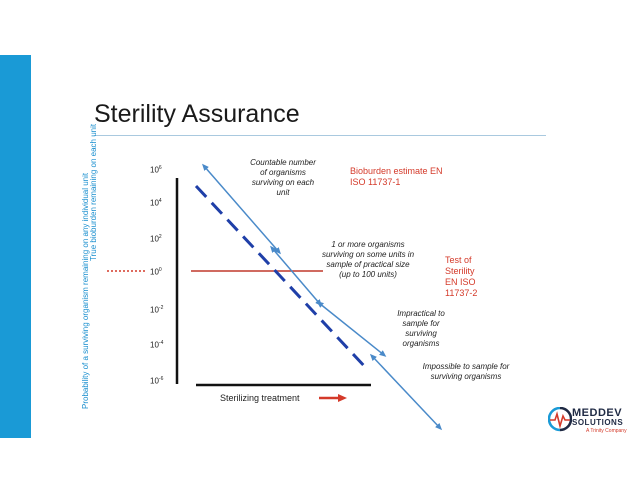 This screenshot has width=638, height=493. What do you see at coordinates (157, 381) in the screenshot?
I see `tick-label: 10⁻⁶` at bounding box center [157, 381].